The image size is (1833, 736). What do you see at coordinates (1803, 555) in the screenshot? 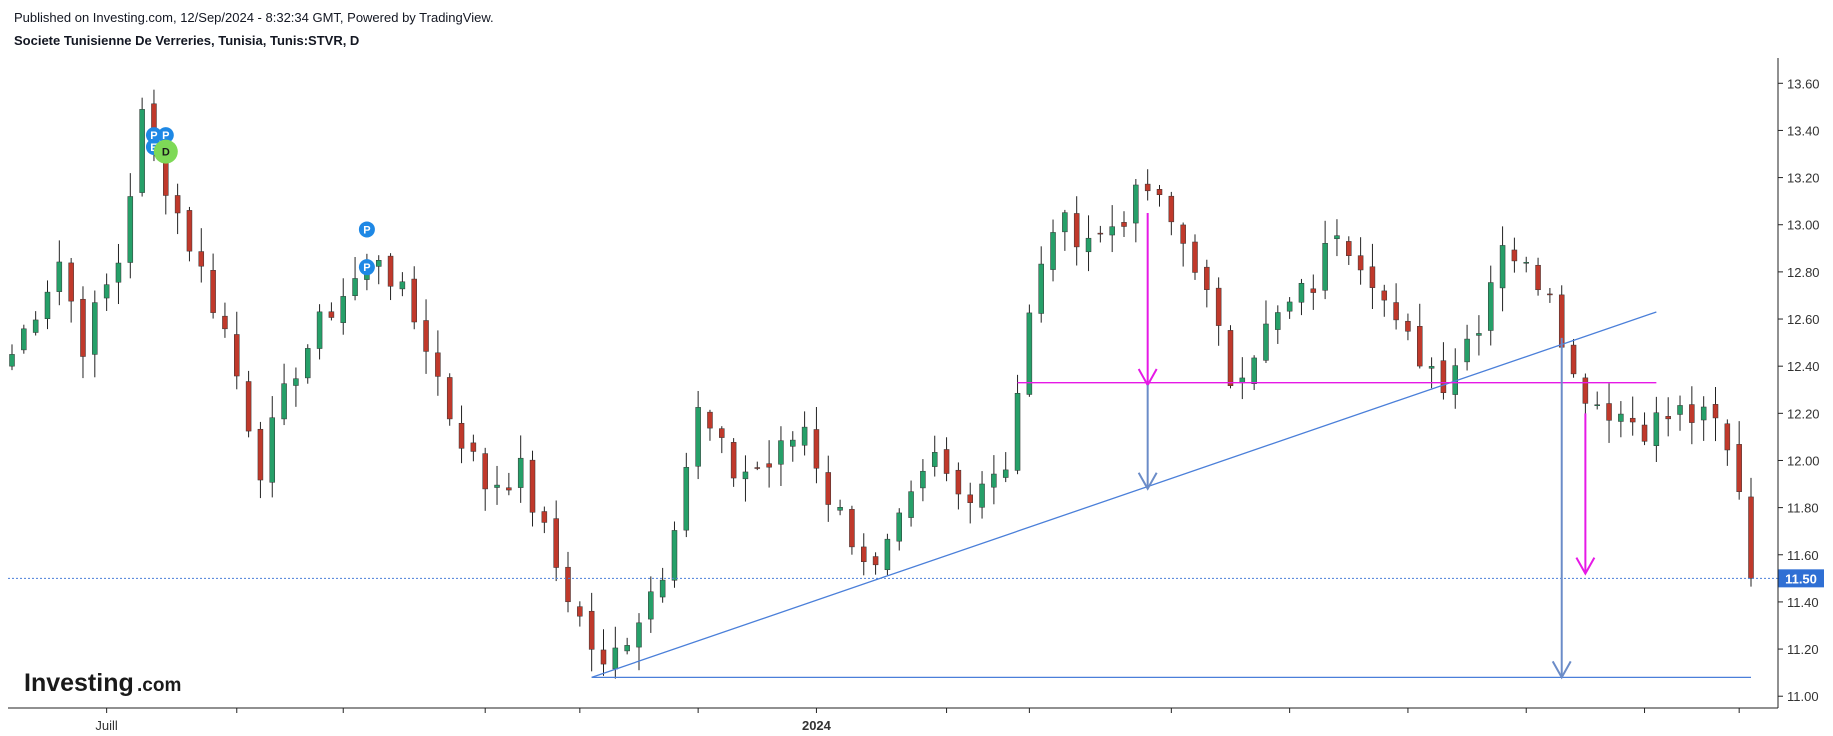
I see `y-tick-label: 11.60` at bounding box center [1803, 555].